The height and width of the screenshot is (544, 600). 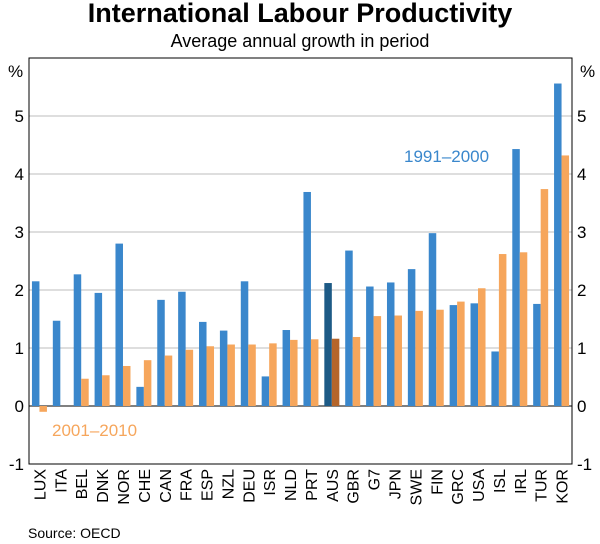 I want to click on bar-isr-1991-2000, so click(x=265, y=391).